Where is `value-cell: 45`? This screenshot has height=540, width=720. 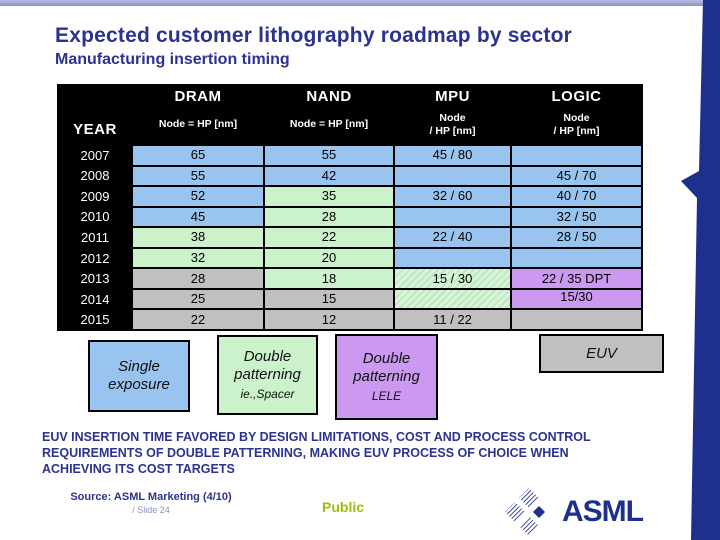 value-cell: 45 is located at coordinates (198, 217).